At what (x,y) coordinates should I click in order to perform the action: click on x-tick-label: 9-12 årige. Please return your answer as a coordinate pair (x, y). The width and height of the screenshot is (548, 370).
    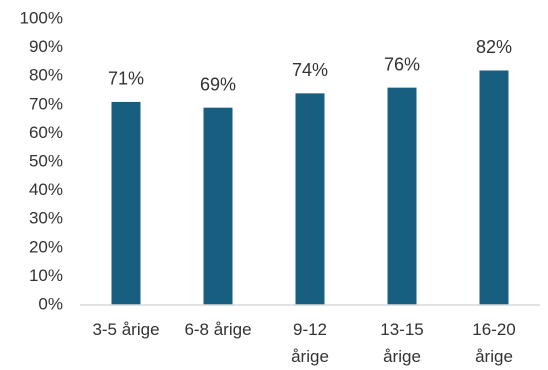
    Looking at the image, I should click on (310, 343).